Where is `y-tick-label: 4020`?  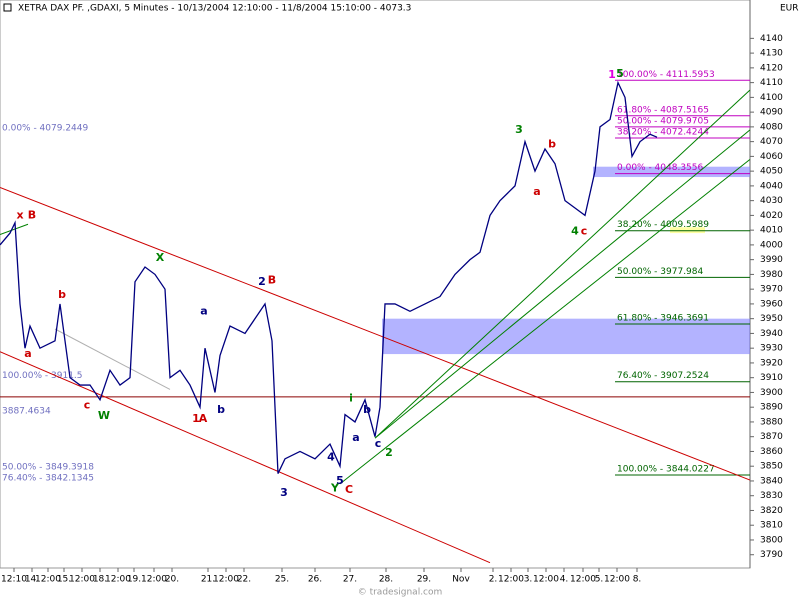
y-tick-label: 4020 is located at coordinates (771, 216).